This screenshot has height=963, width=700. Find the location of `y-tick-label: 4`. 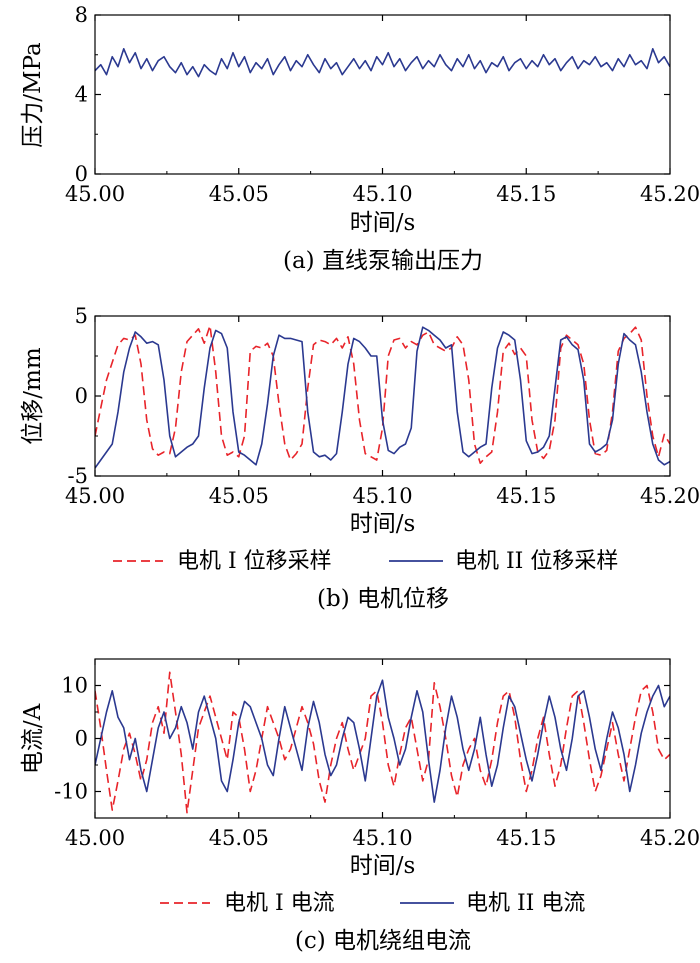

y-tick-label: 4 is located at coordinates (81, 95).